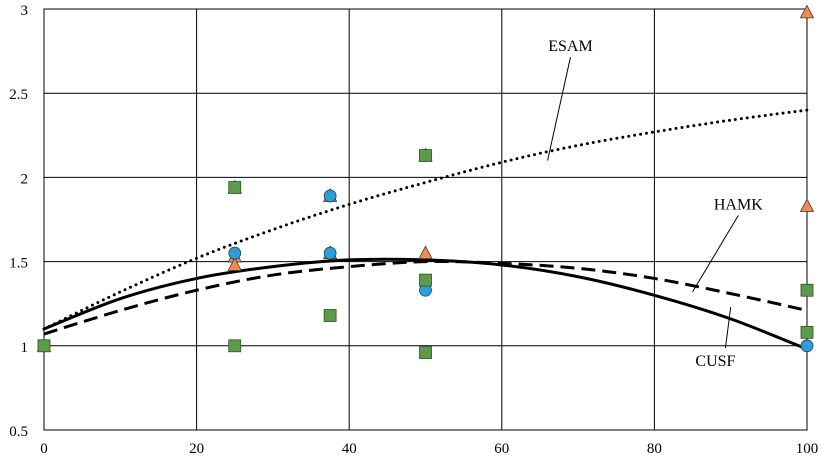 This screenshot has width=821, height=462. I want to click on annotation-cusf: CUSF, so click(715, 361).